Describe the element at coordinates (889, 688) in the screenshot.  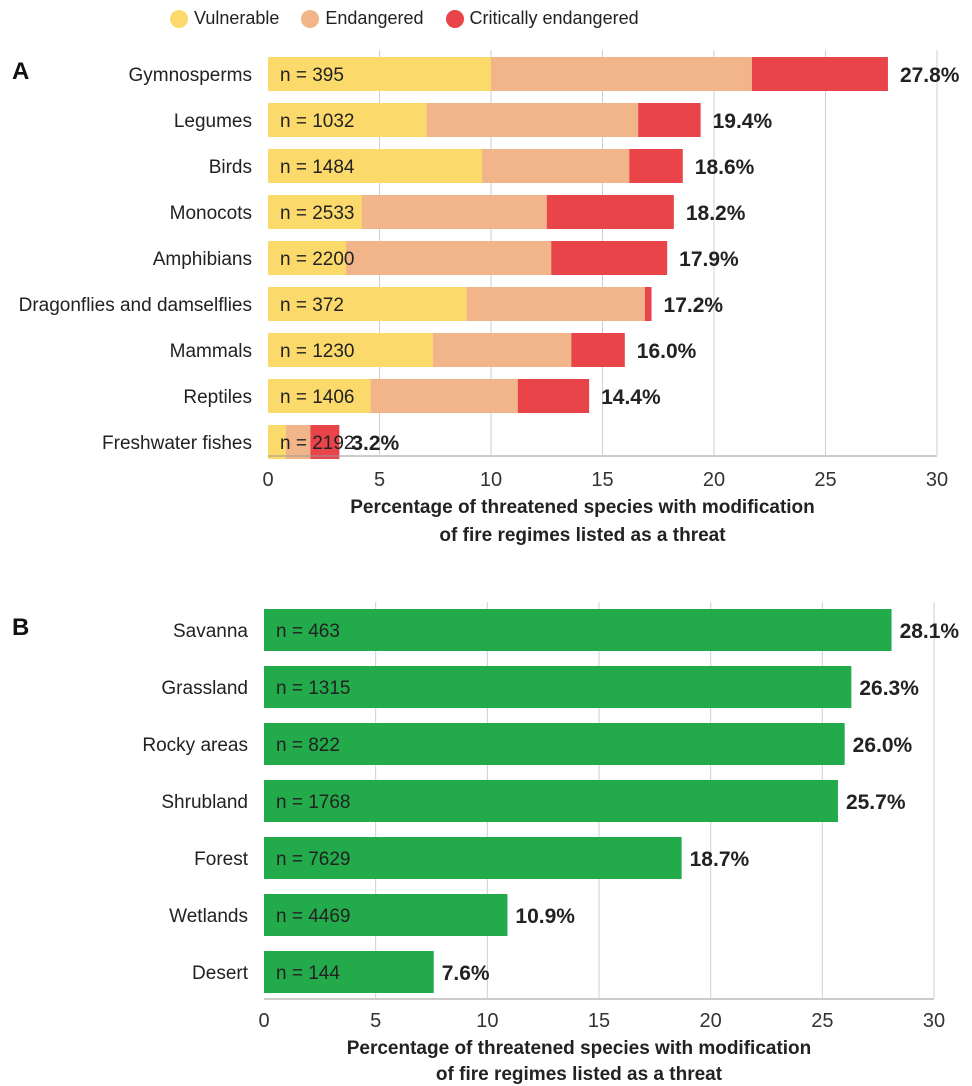
I see `value-label: 26.3%` at that location.